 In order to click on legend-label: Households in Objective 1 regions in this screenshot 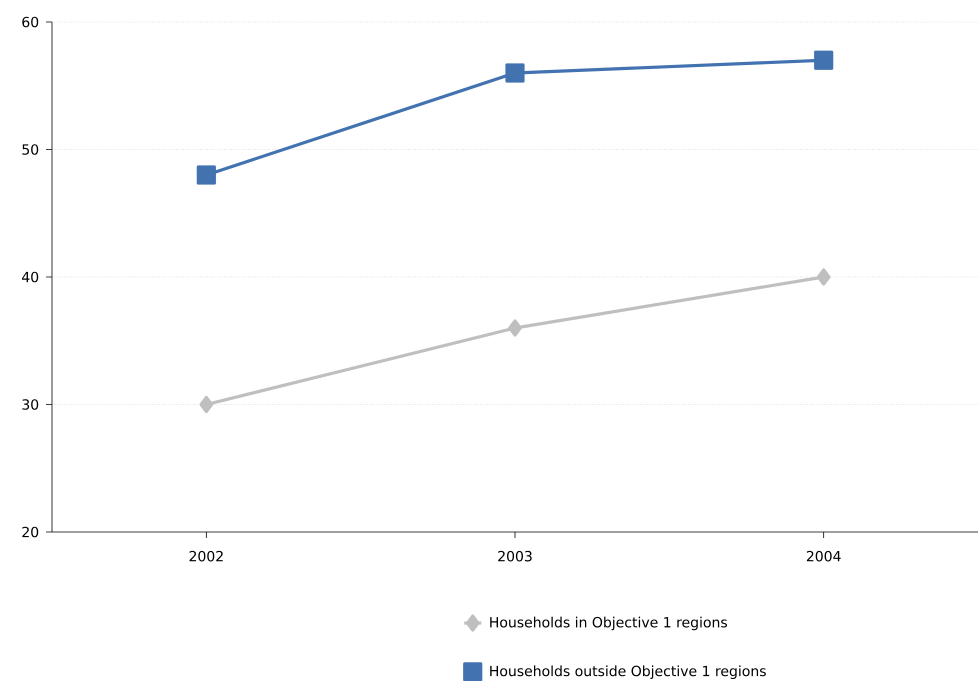, I will do `click(608, 623)`.